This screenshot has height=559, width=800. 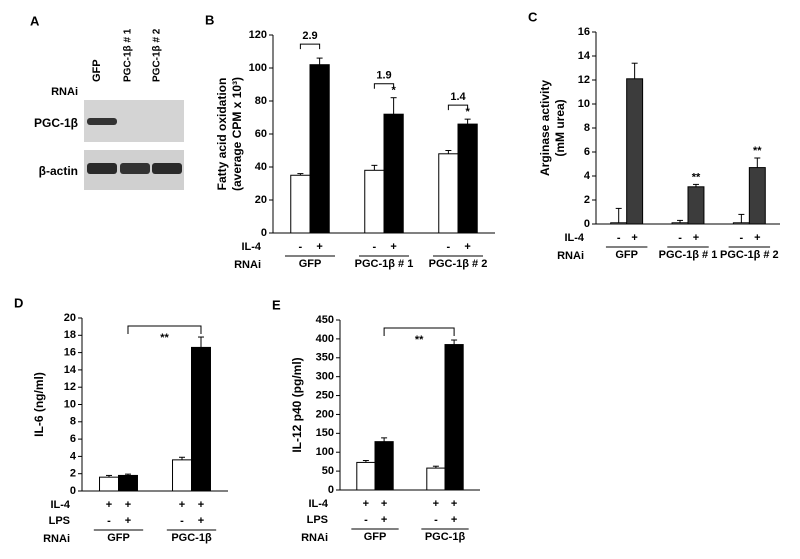 What do you see at coordinates (58, 171) in the screenshot?
I see `blot-row-label: β-actin` at bounding box center [58, 171].